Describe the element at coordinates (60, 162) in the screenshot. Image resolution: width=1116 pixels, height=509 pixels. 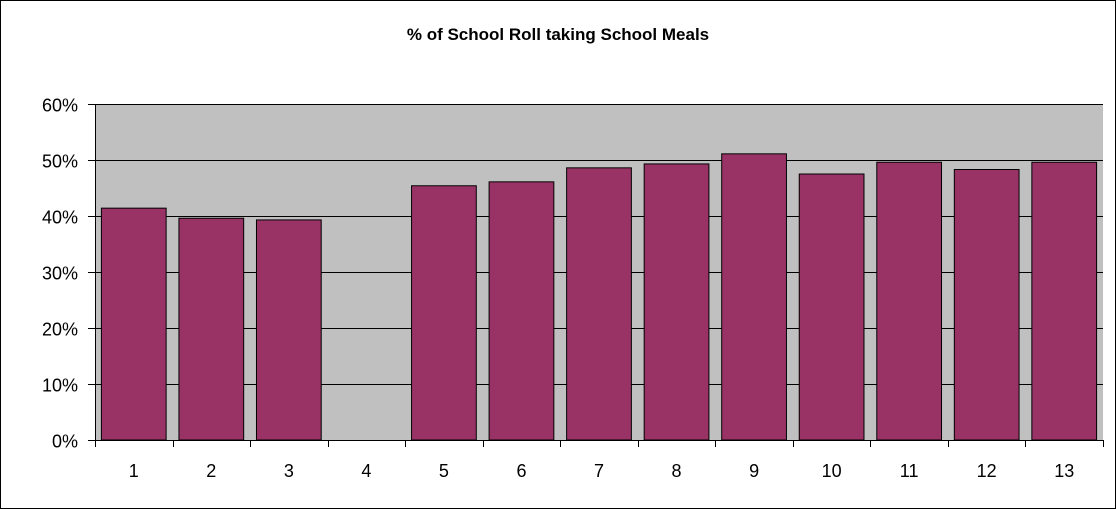
I see `y-tick-label: 50%` at that location.